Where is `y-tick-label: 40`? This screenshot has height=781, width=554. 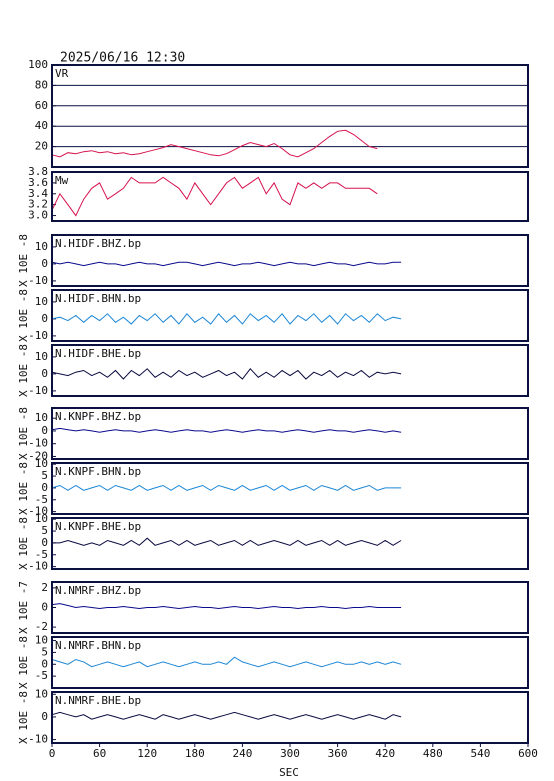
y-tick-label: 40 is located at coordinates (41, 125).